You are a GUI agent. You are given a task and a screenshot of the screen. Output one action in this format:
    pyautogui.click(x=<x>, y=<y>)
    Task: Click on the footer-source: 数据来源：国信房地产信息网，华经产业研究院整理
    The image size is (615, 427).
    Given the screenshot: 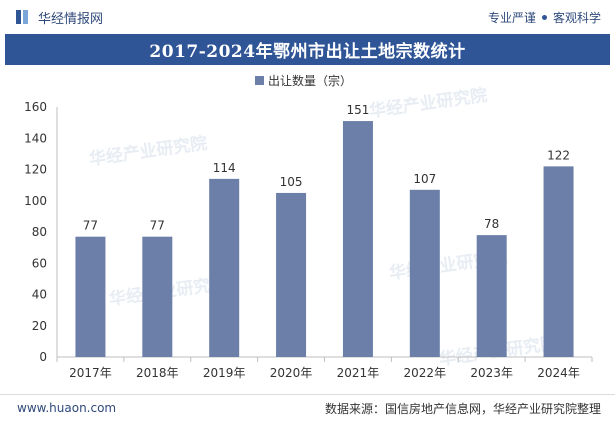 What is the action you would take?
    pyautogui.click(x=462, y=409)
    